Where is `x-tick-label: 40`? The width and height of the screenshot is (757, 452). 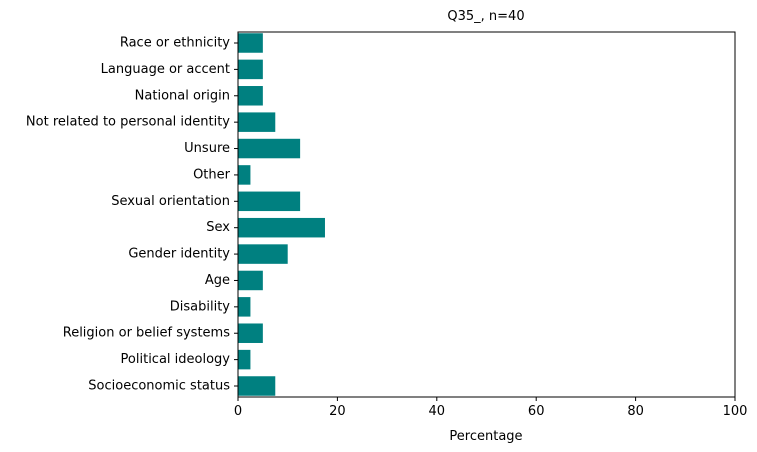
x-tick-label: 40 is located at coordinates (437, 411).